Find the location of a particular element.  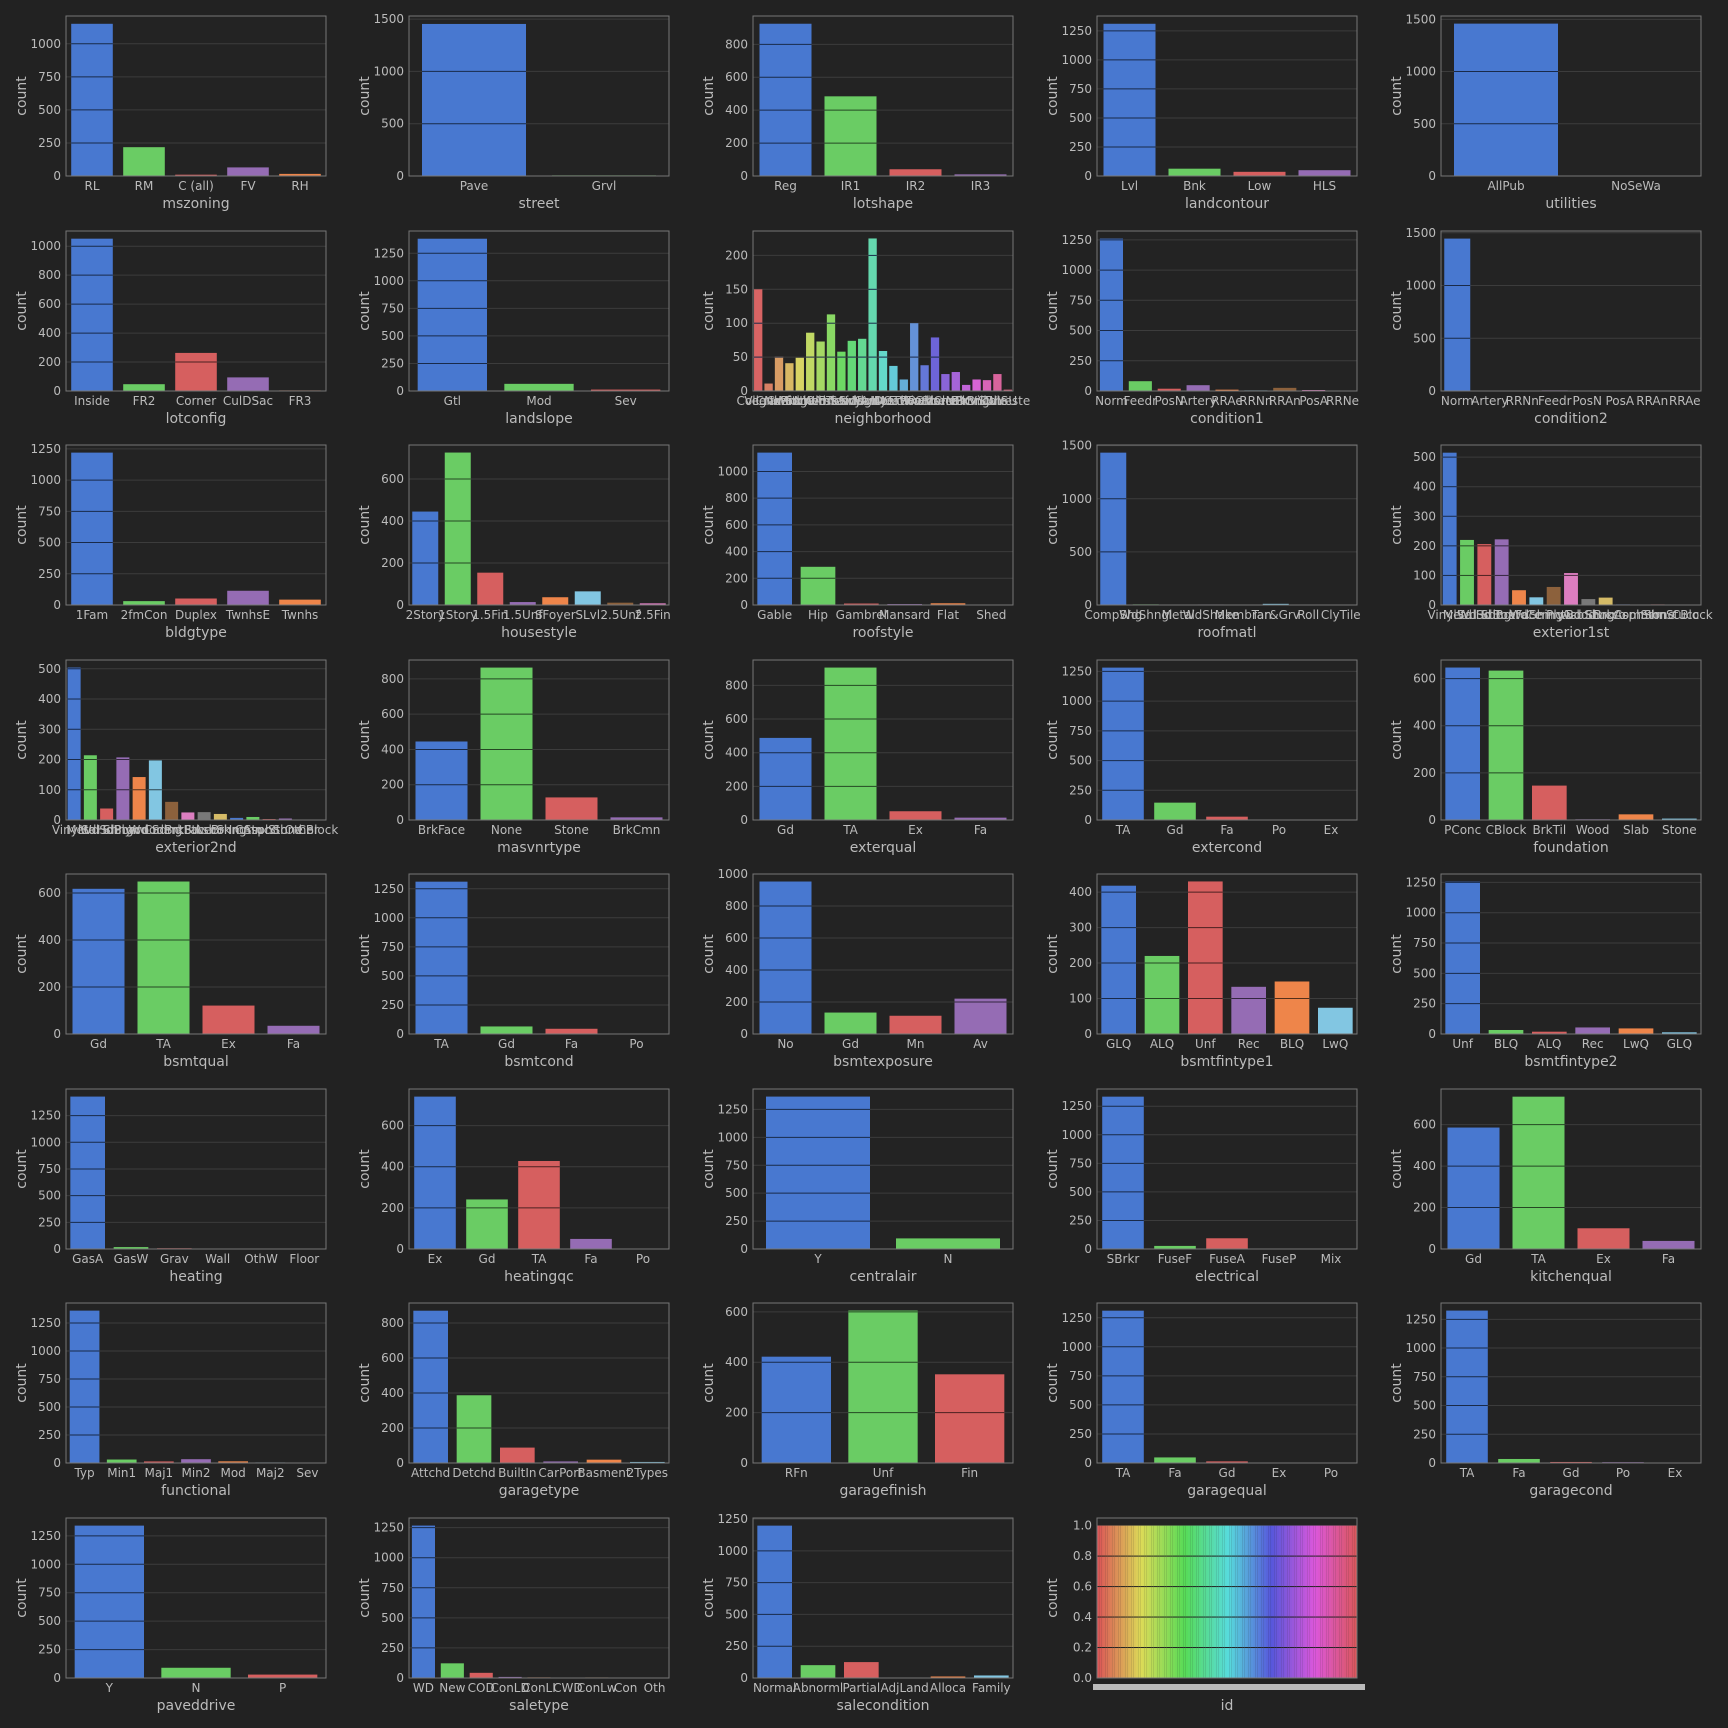

x-tick-label: FV is located at coordinates (248, 186).